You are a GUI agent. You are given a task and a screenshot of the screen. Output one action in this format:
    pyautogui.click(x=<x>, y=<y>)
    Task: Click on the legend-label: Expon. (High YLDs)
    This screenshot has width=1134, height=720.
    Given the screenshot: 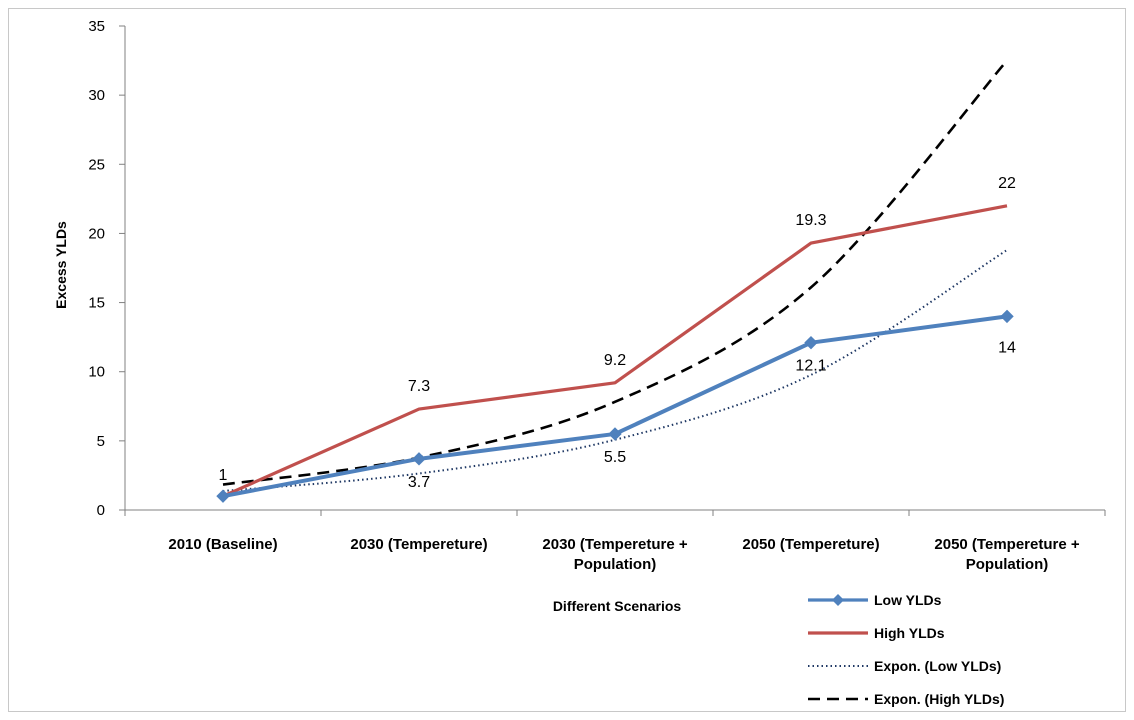 What is the action you would take?
    pyautogui.click(x=939, y=699)
    